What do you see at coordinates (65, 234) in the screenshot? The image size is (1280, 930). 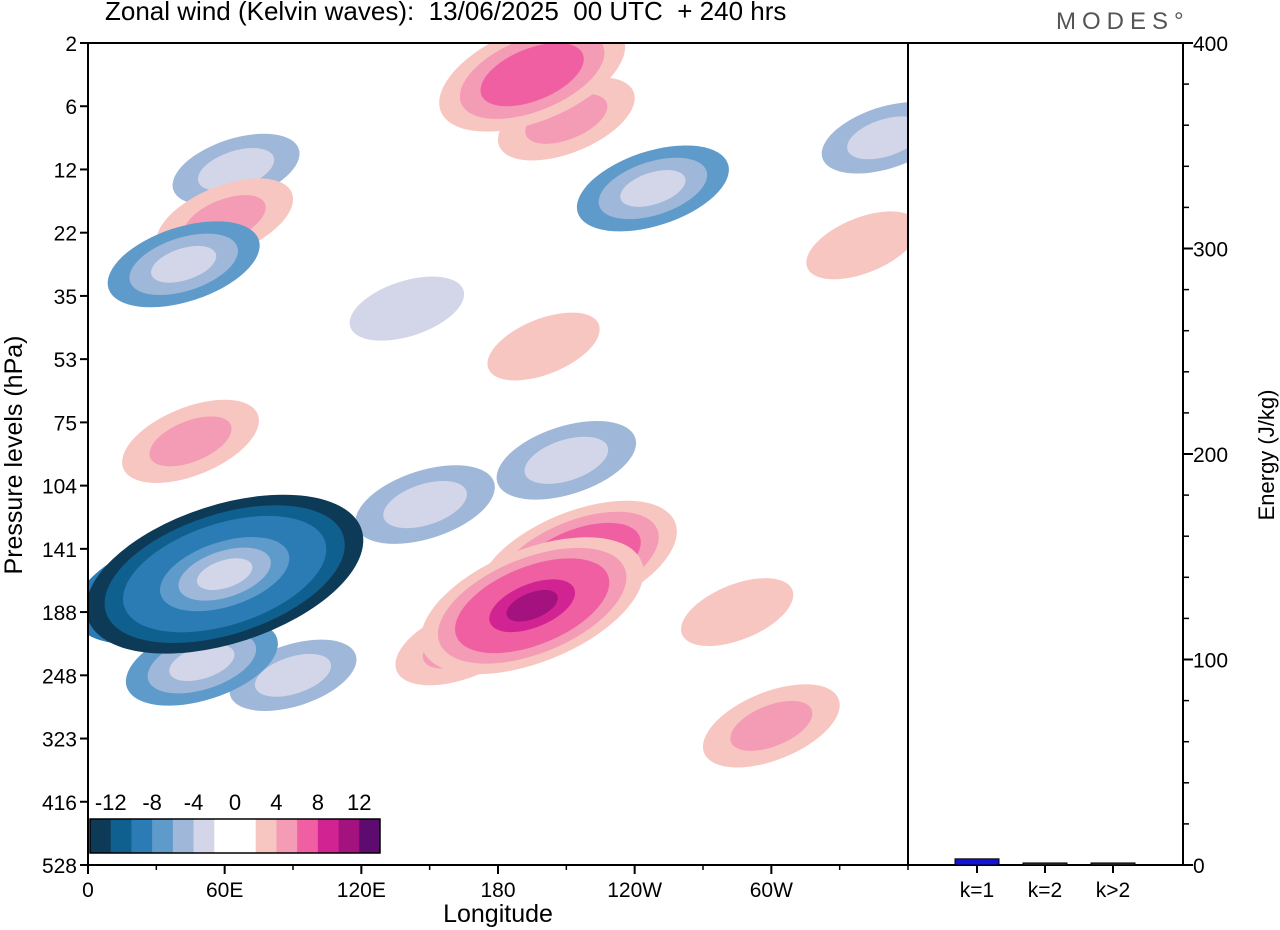 I see `y-tick-label: 22` at bounding box center [65, 234].